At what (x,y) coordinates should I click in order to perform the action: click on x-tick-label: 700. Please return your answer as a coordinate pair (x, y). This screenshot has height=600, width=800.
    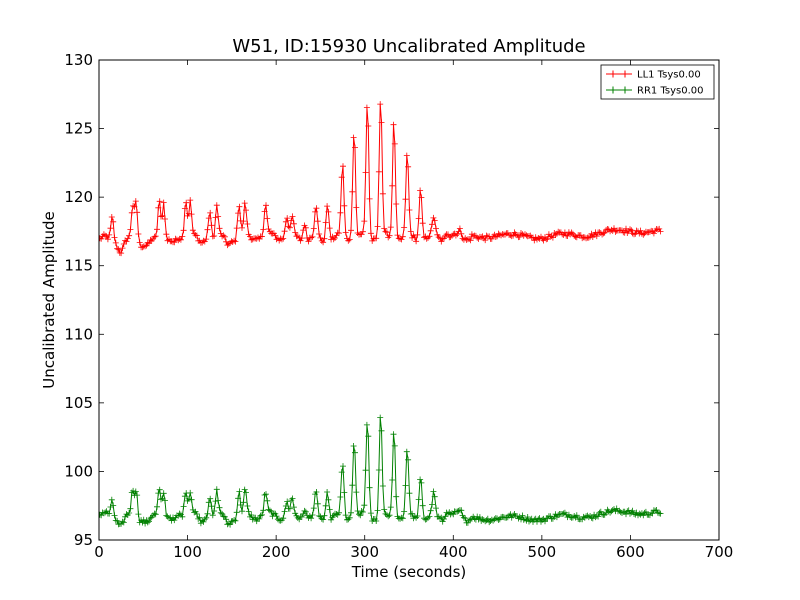
    Looking at the image, I should click on (719, 552).